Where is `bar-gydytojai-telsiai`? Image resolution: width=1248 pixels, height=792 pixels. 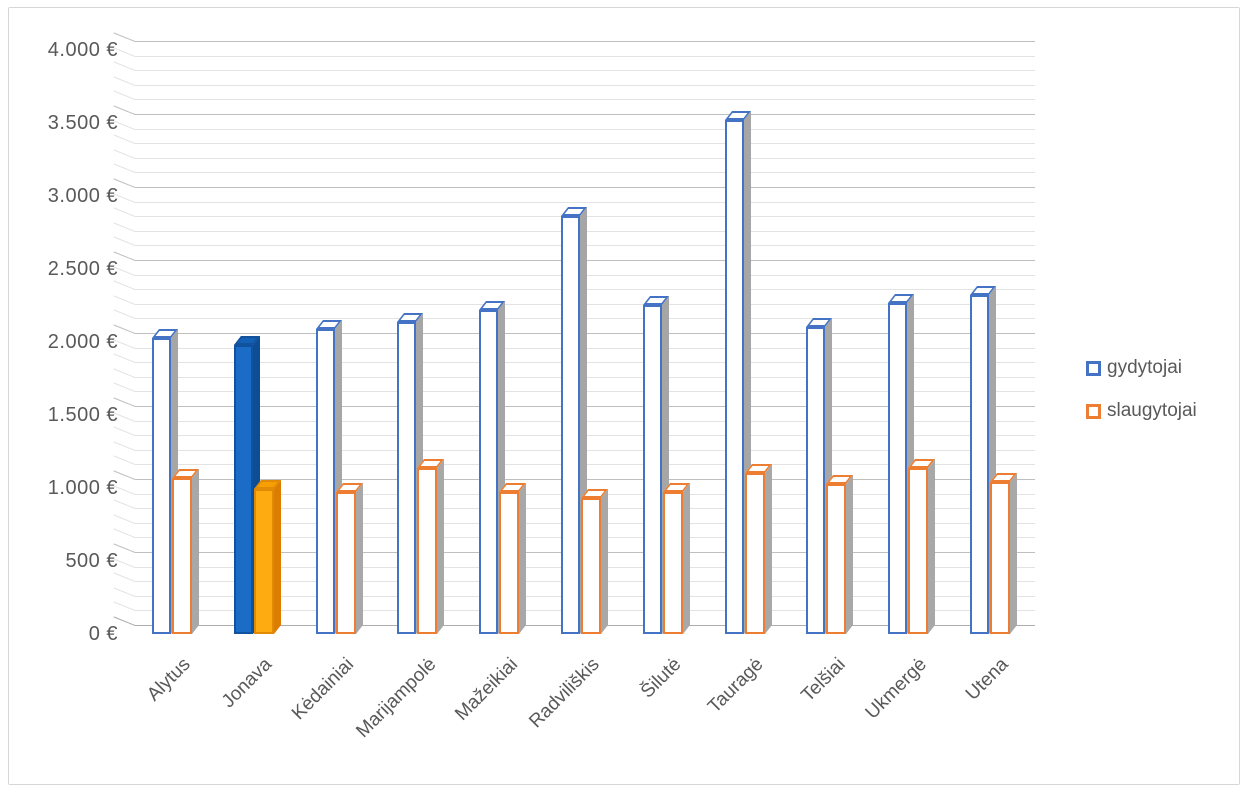
bar-gydytojai-telsiai is located at coordinates (819, 476).